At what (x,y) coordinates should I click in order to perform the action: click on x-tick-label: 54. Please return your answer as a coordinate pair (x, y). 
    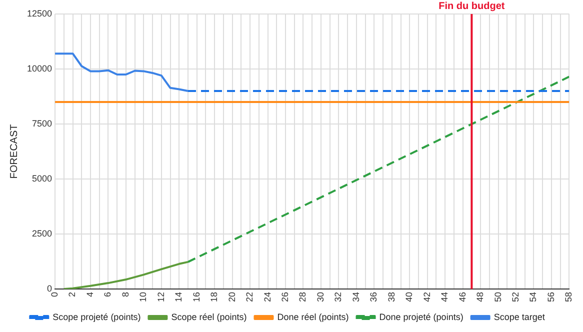
    Looking at the image, I should click on (533, 297).